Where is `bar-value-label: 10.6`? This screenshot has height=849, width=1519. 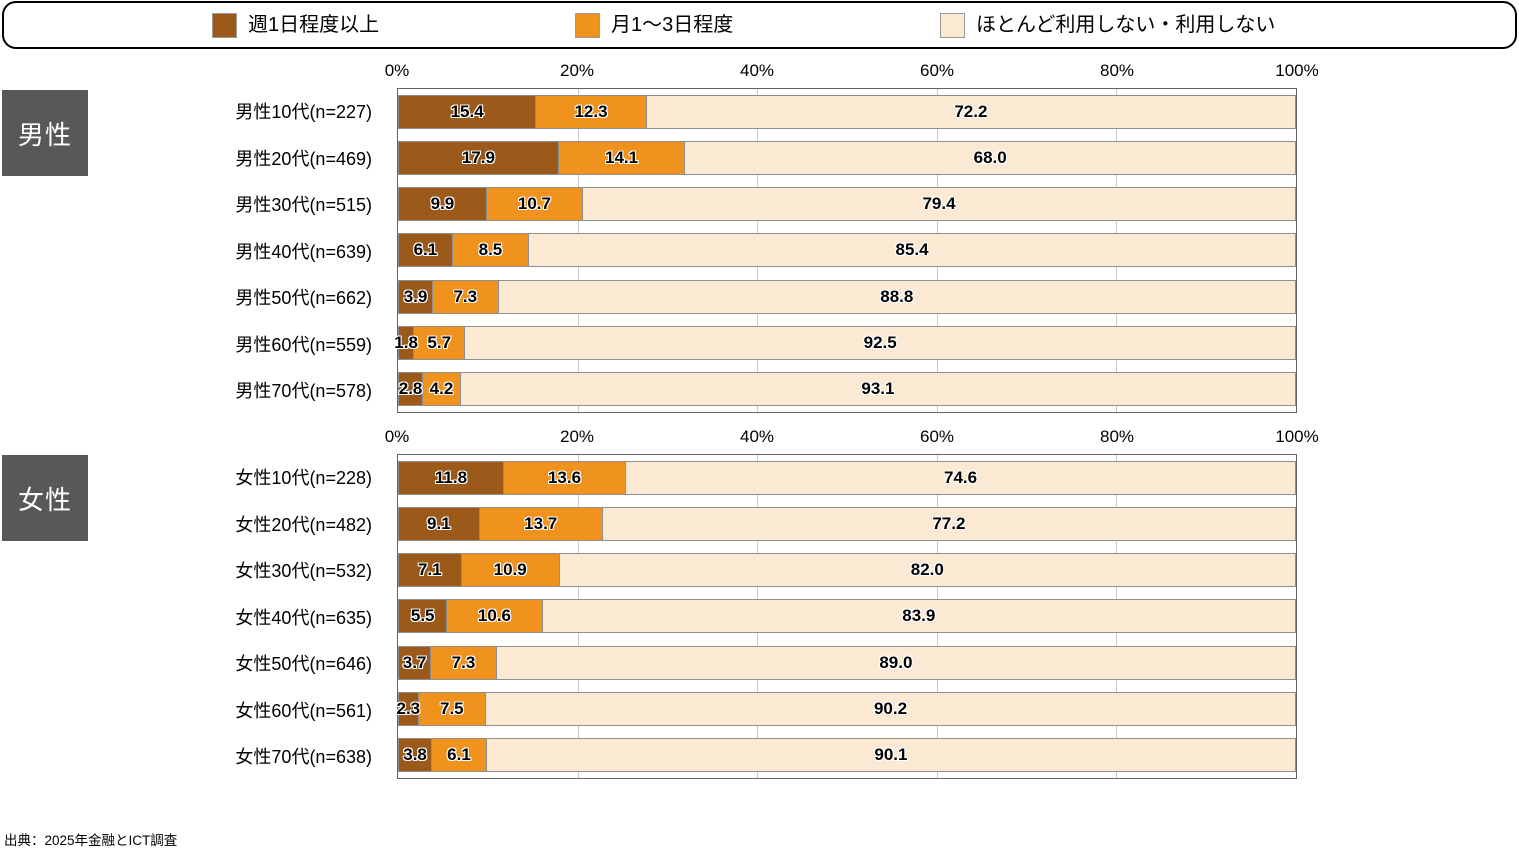
bar-value-label: 10.6 is located at coordinates (494, 616).